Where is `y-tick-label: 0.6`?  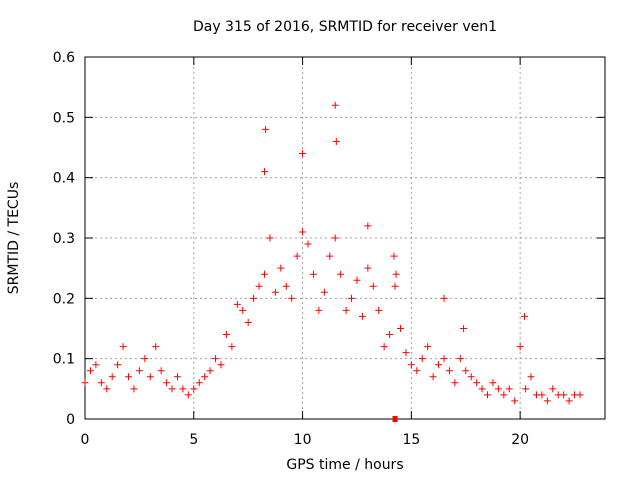 y-tick-label: 0.6 is located at coordinates (64, 58).